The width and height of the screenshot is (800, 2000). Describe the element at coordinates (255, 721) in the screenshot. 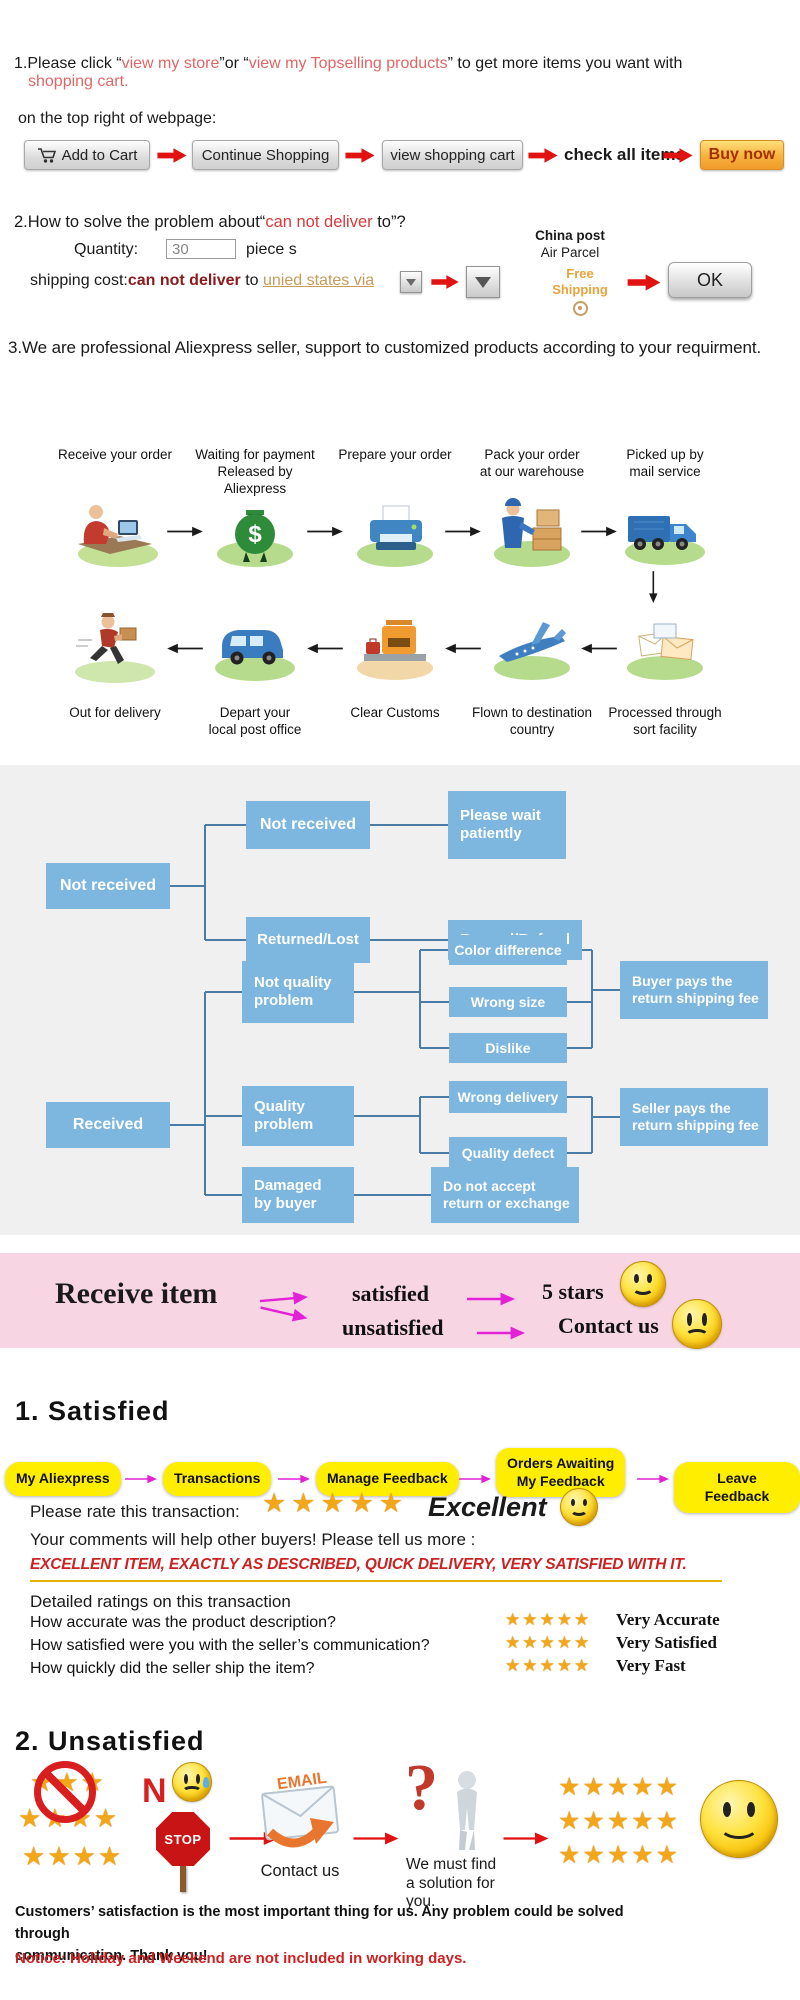

I see `step-label: Depart your local post office` at that location.